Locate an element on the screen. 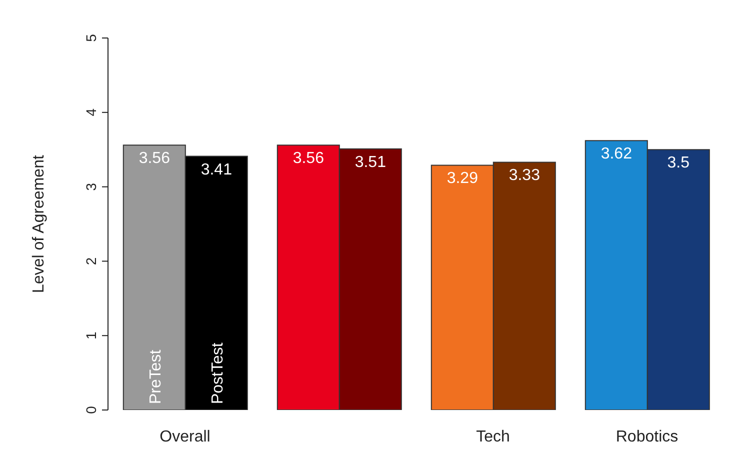 This screenshot has width=742, height=468. y-tick-label: 4 is located at coordinates (91, 112).